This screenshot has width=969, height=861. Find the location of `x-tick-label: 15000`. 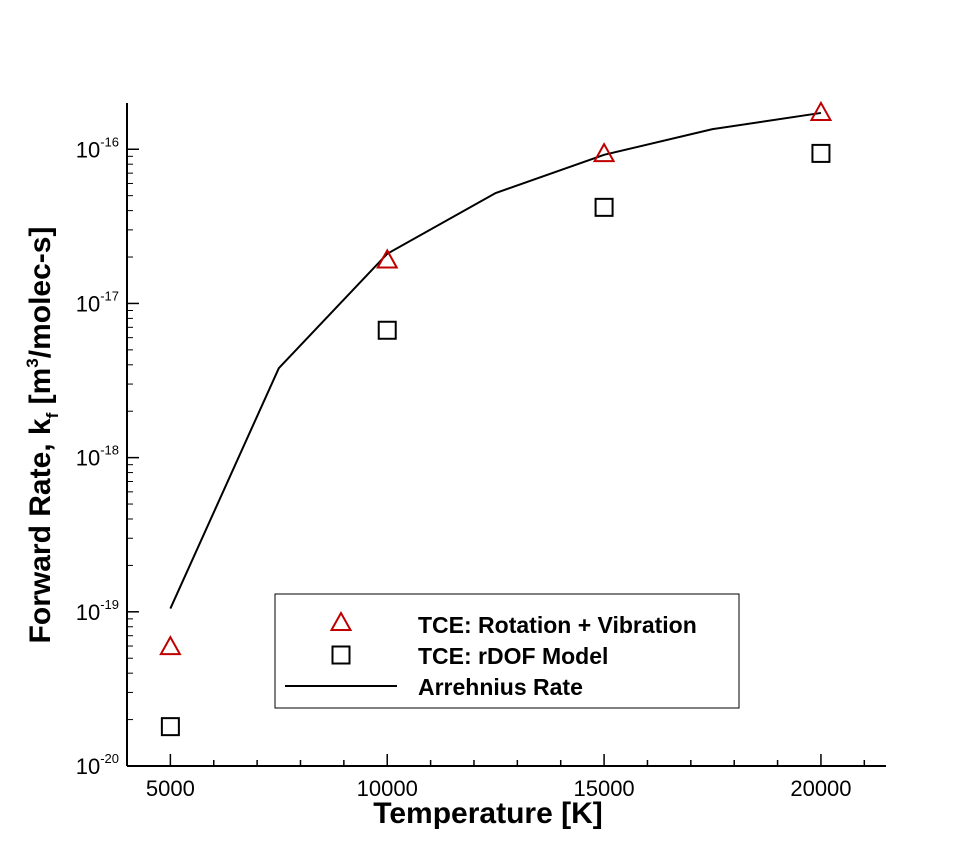

x-tick-label: 15000 is located at coordinates (603, 788).